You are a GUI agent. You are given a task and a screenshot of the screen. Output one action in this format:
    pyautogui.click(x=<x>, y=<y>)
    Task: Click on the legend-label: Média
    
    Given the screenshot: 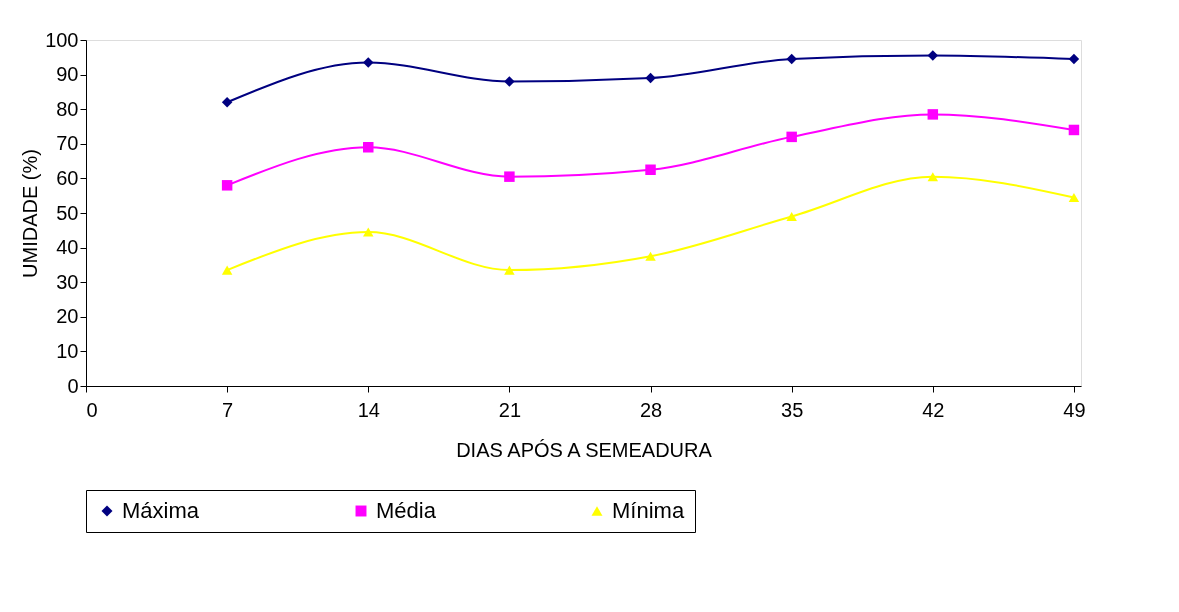 What is the action you would take?
    pyautogui.click(x=406, y=510)
    